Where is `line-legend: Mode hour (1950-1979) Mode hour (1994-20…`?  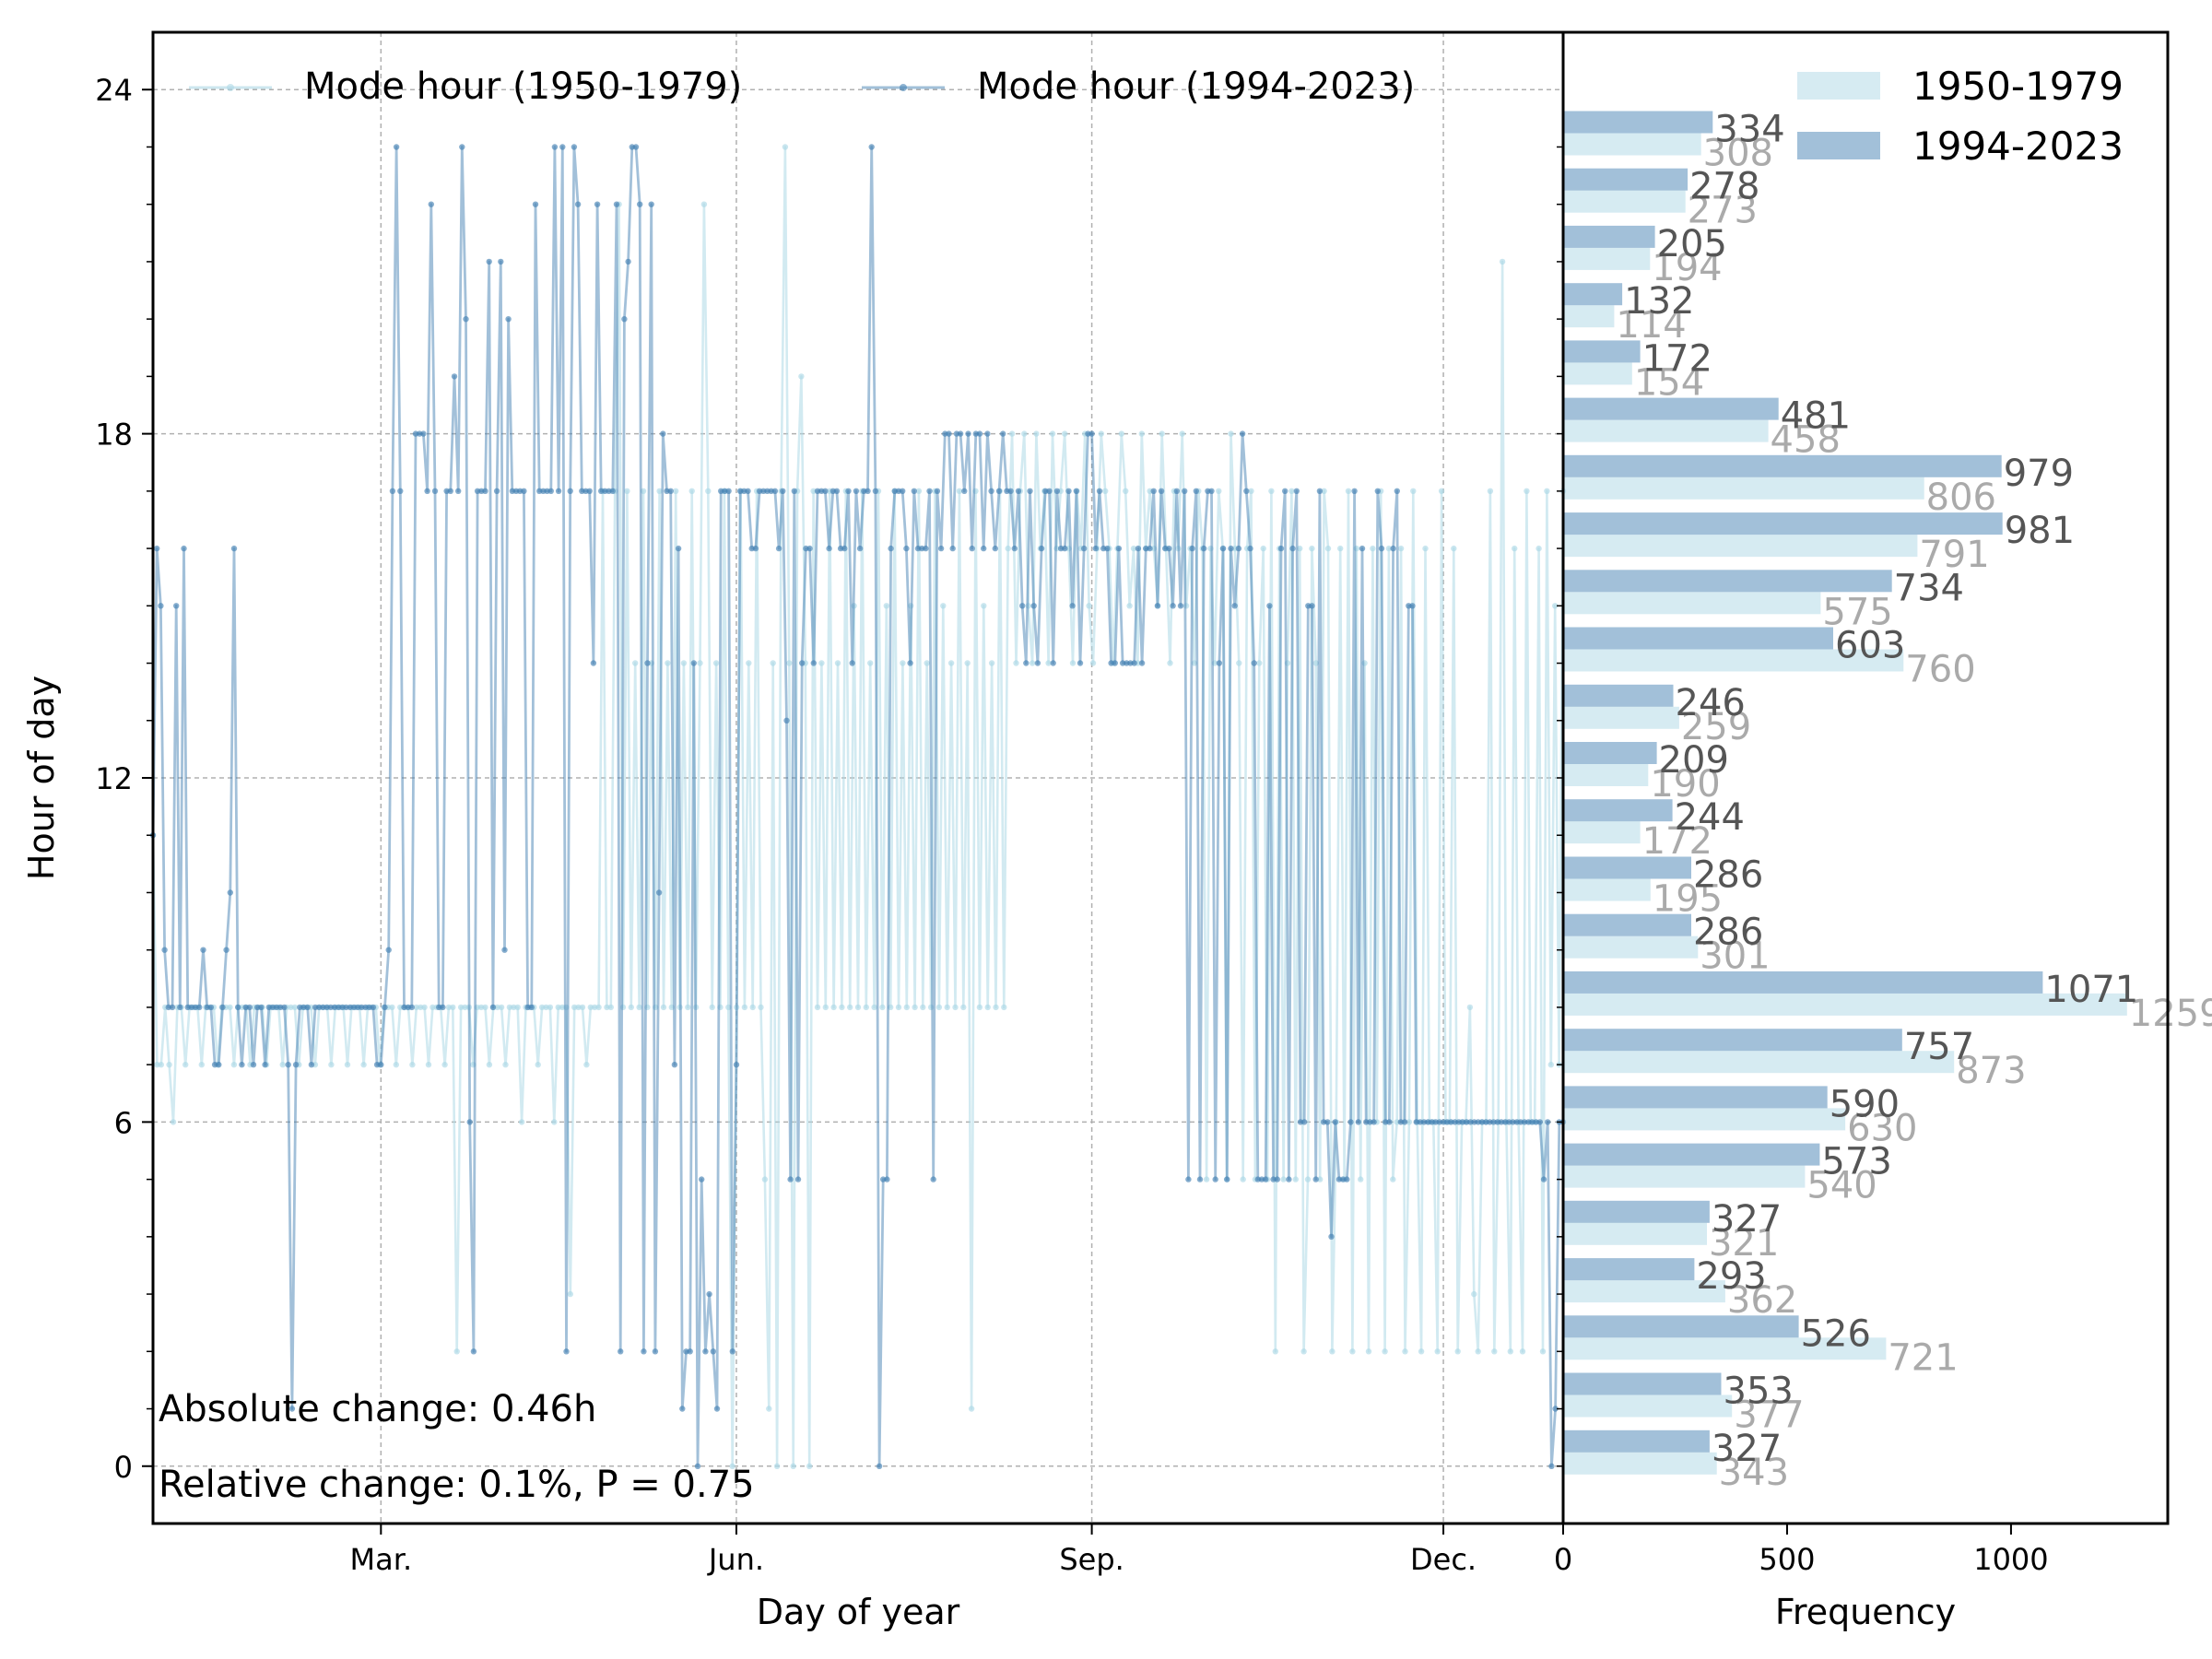
line-legend: Mode hour (1950-1979) Mode hour (1994-20… is located at coordinates (802, 86).